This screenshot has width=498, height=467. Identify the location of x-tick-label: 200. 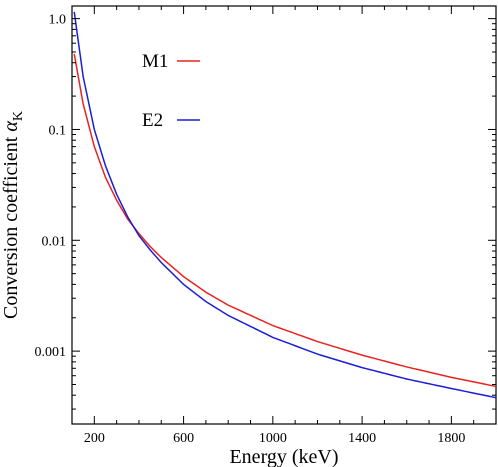
(94, 438).